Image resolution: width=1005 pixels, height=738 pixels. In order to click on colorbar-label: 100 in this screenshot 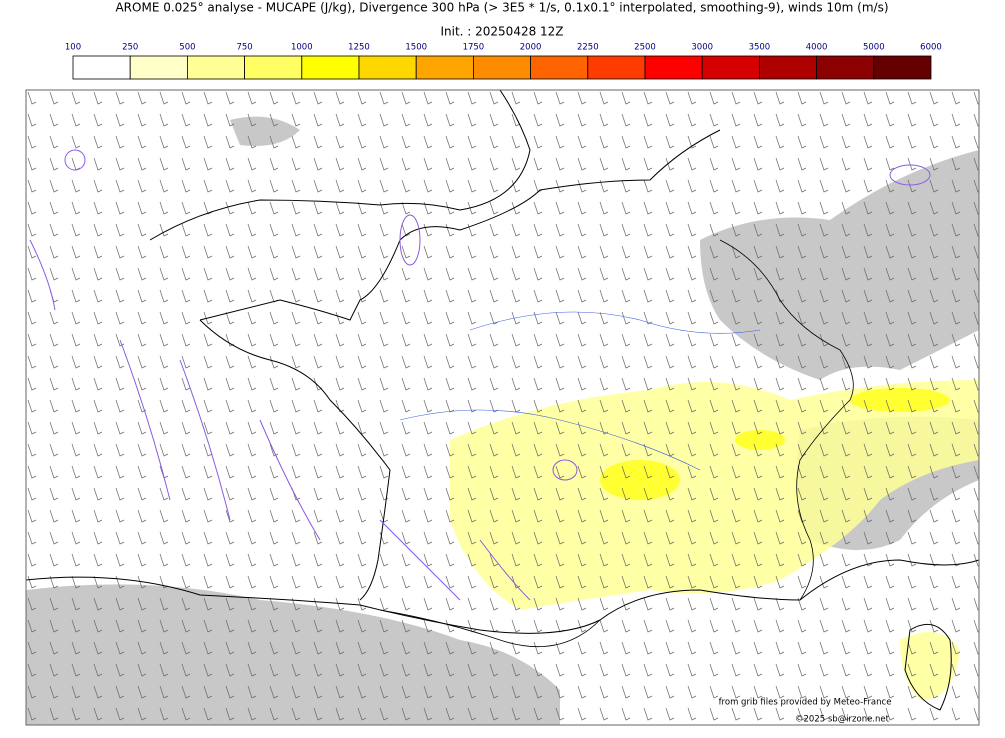, I will do `click(73, 48)`.